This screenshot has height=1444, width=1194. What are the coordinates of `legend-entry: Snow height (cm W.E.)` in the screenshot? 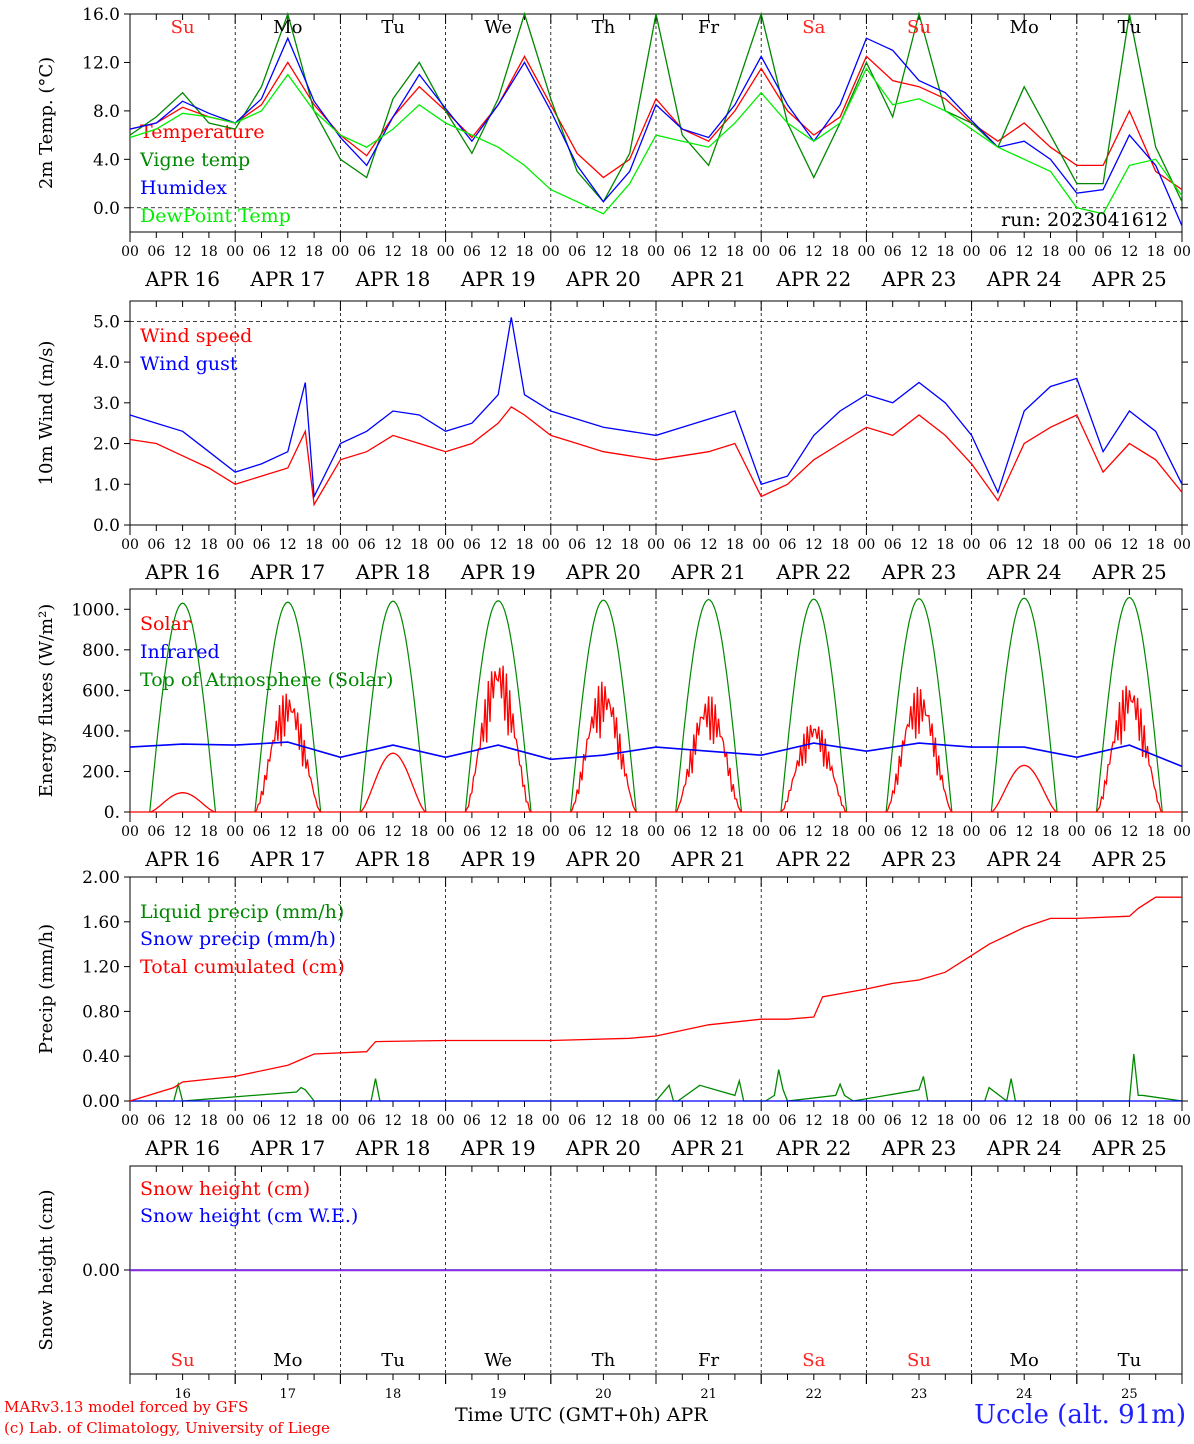 It's located at (249, 1216).